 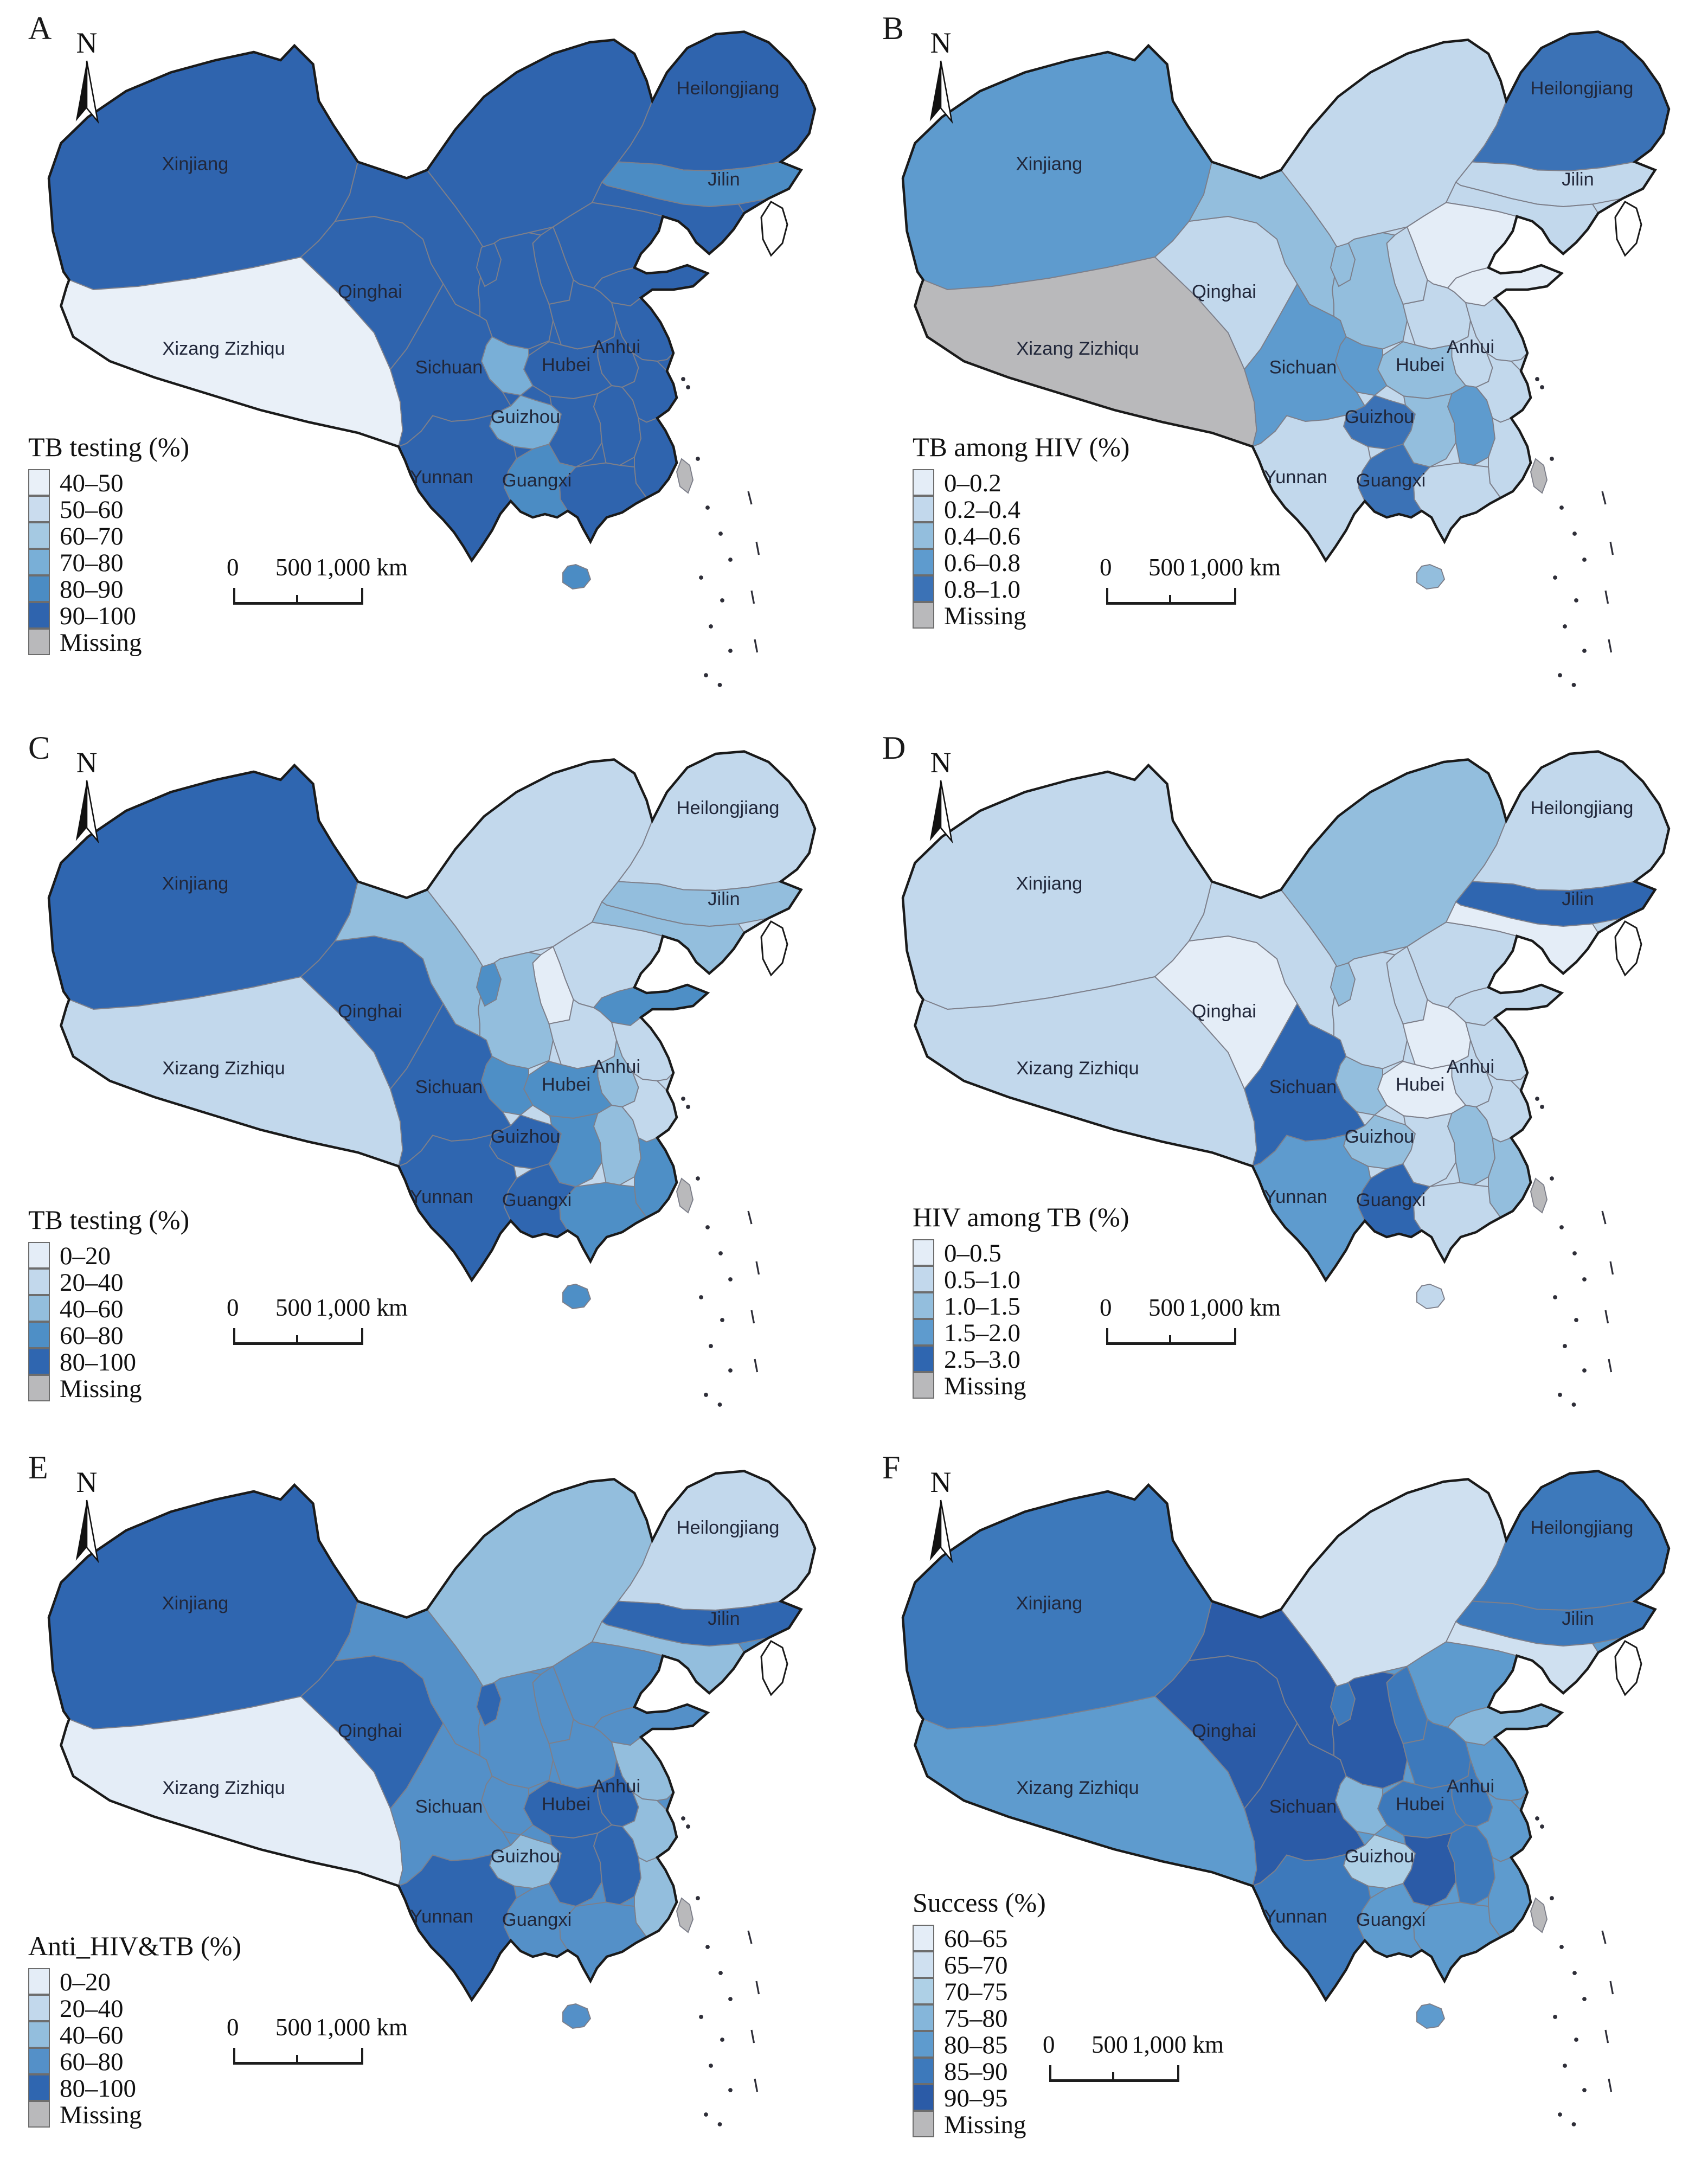 I want to click on scale-end-label: 1,000 km, so click(x=1235, y=567).